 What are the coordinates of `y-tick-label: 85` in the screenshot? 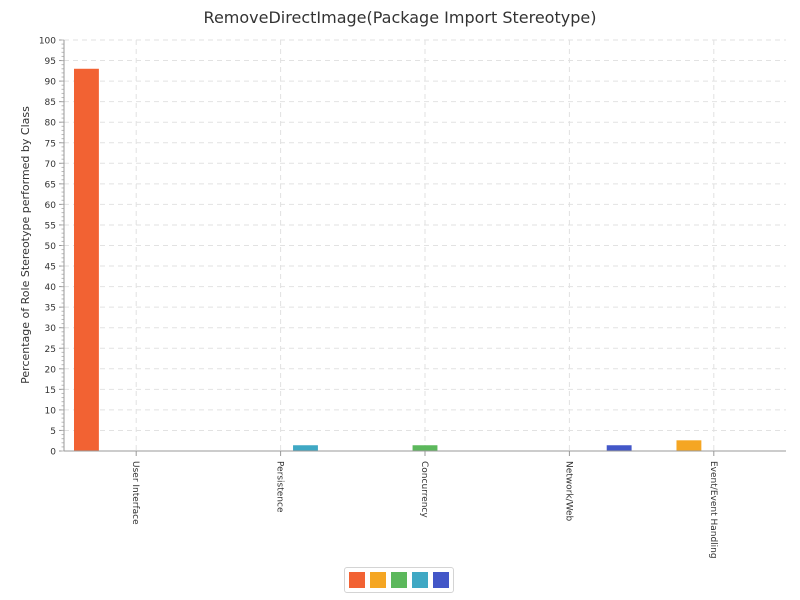 It's located at (50, 103).